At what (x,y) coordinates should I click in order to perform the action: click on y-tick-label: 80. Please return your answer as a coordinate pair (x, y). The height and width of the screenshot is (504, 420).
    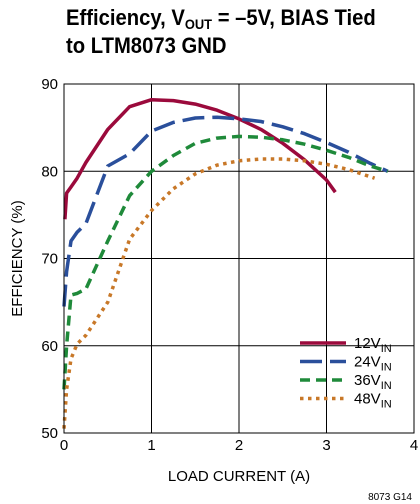
    Looking at the image, I should click on (49, 171).